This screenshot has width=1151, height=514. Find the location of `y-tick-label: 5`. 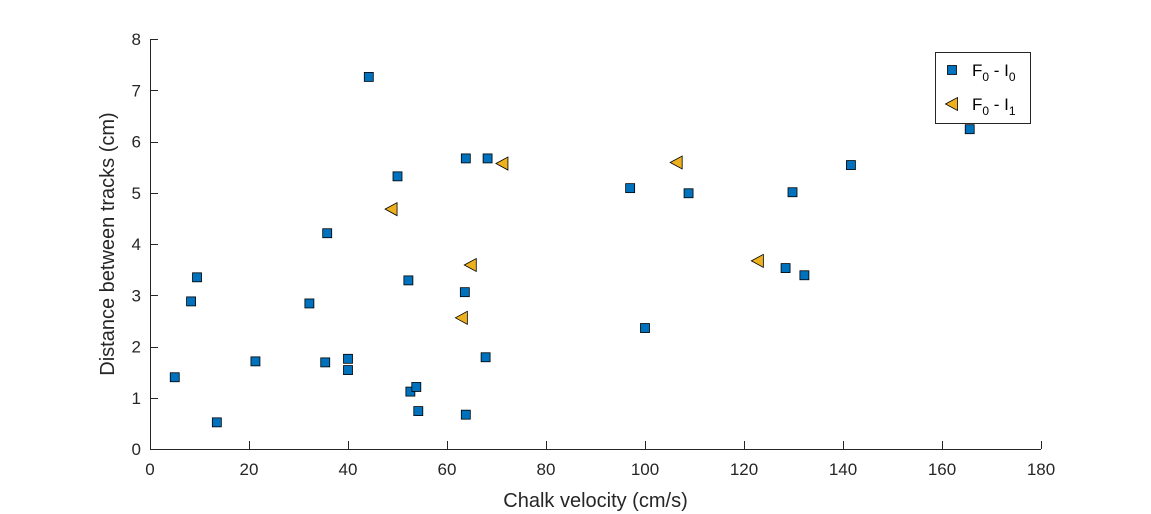

y-tick-label: 5 is located at coordinates (136, 193).